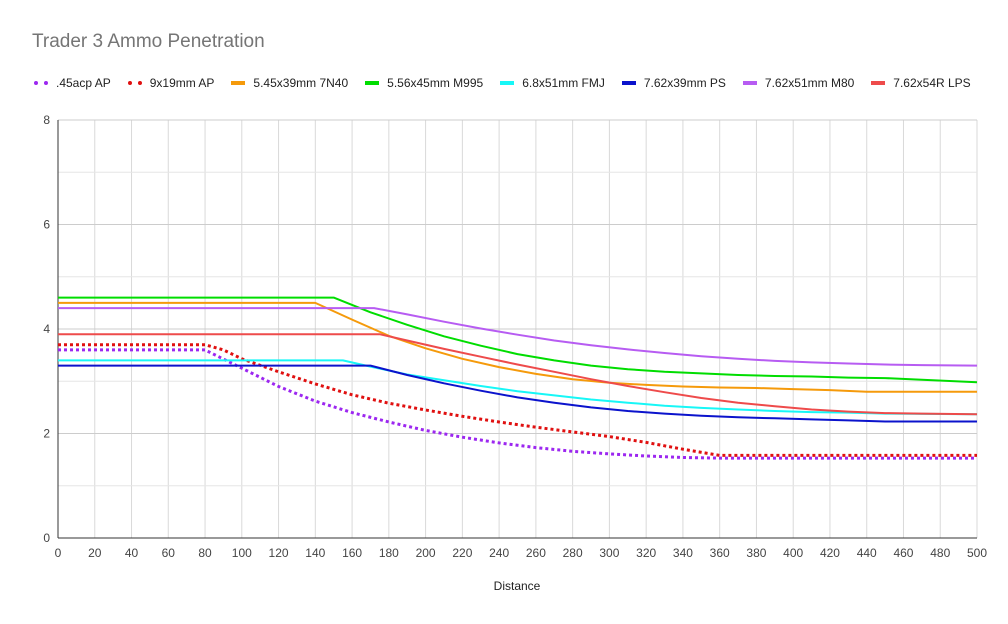 The width and height of the screenshot is (1008, 624). What do you see at coordinates (95, 553) in the screenshot?
I see `x-tick-label: 20` at bounding box center [95, 553].